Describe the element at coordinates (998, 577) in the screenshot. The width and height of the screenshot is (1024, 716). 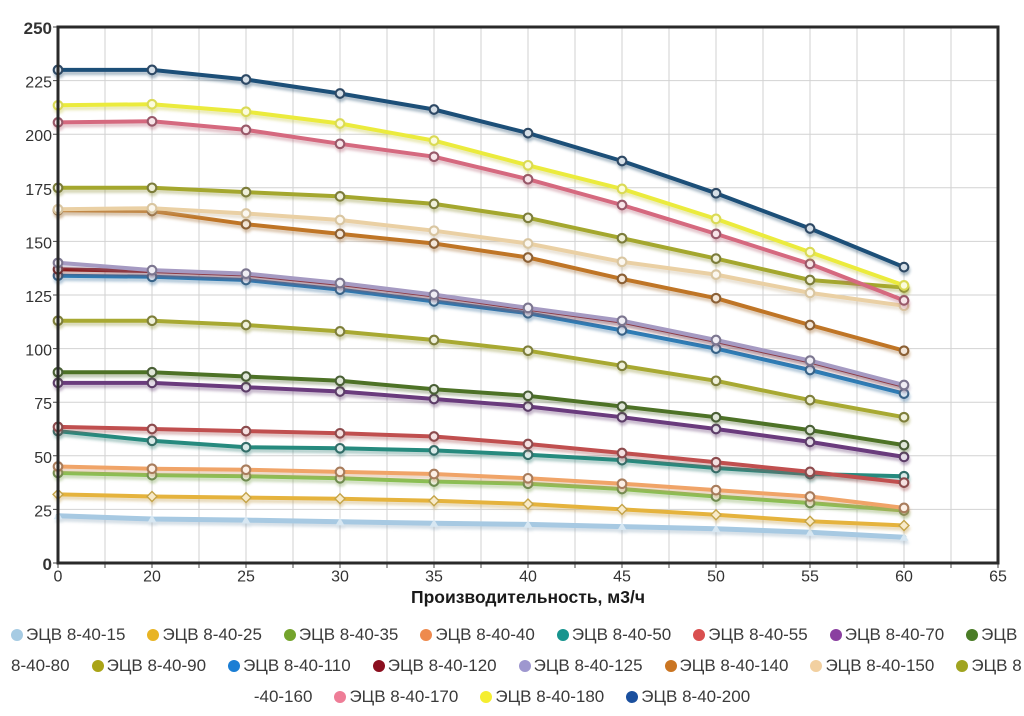
I see `svg-text: 65` at that location.